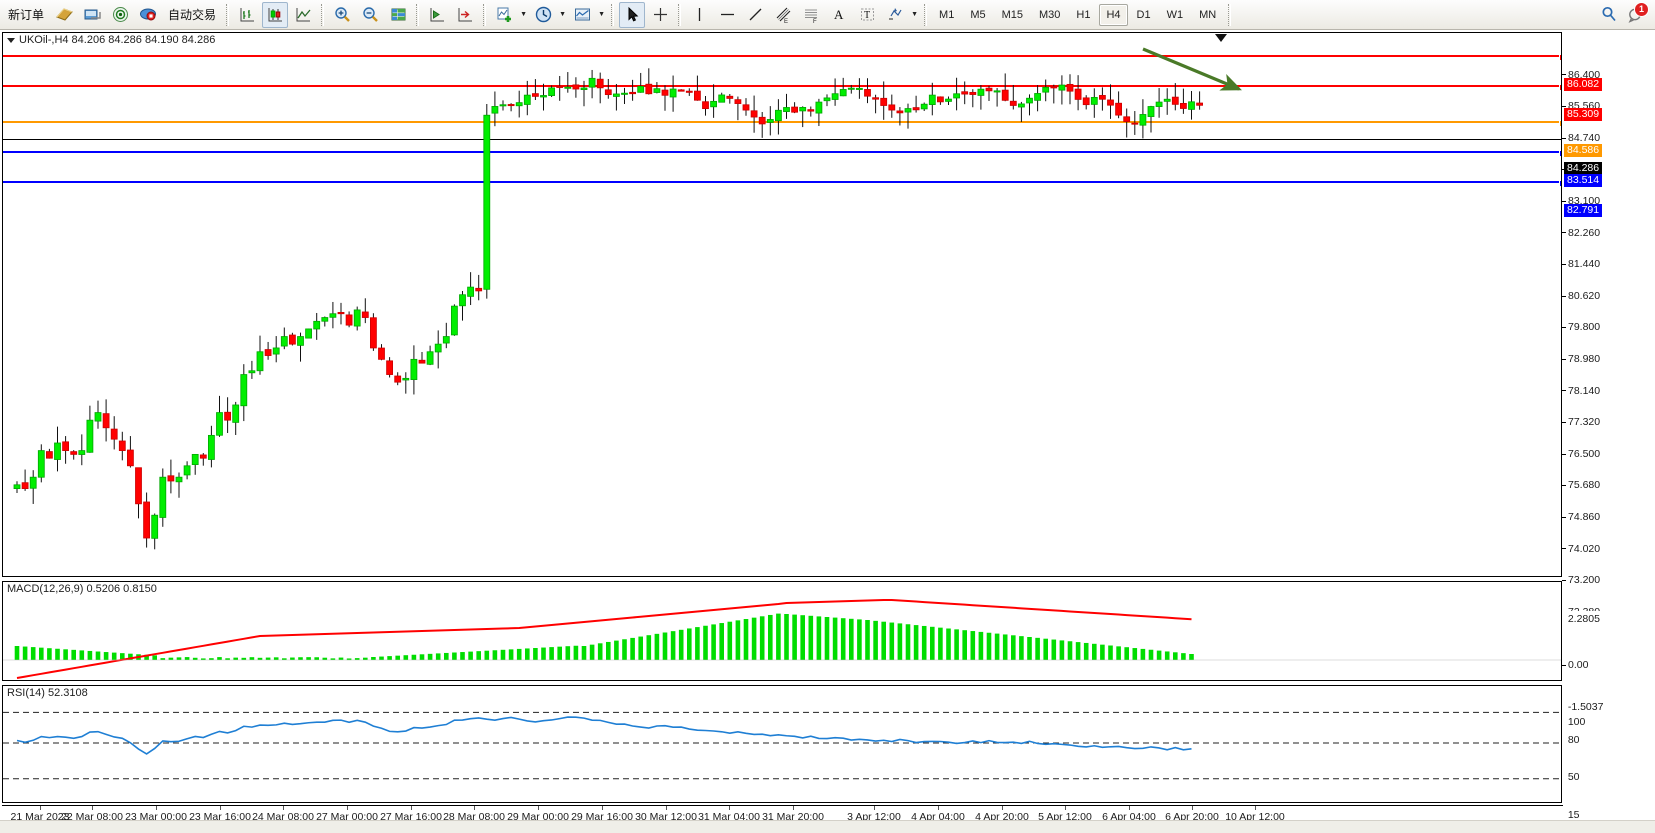 The width and height of the screenshot is (1655, 833). I want to click on indicators-dropdown-icon: ▼, so click(523, 14).